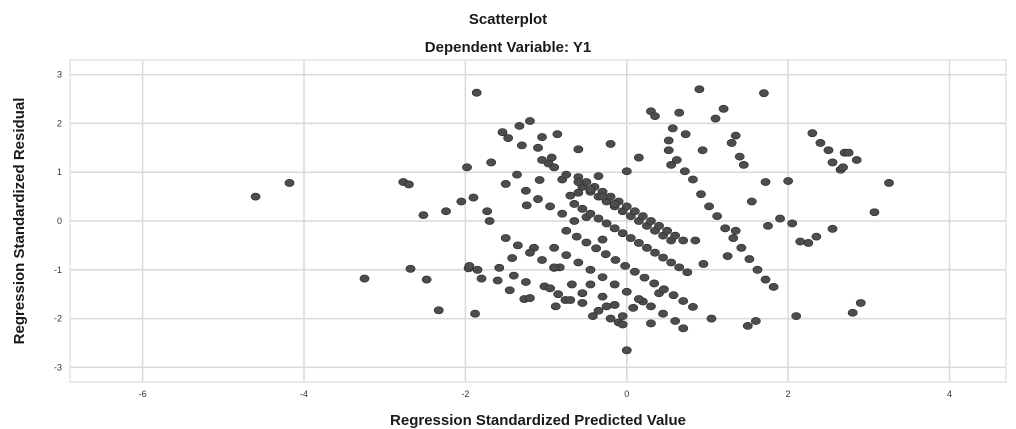 Image resolution: width=1016 pixels, height=429 pixels. What do you see at coordinates (59, 221) in the screenshot?
I see `y-tick-label: 0` at bounding box center [59, 221].